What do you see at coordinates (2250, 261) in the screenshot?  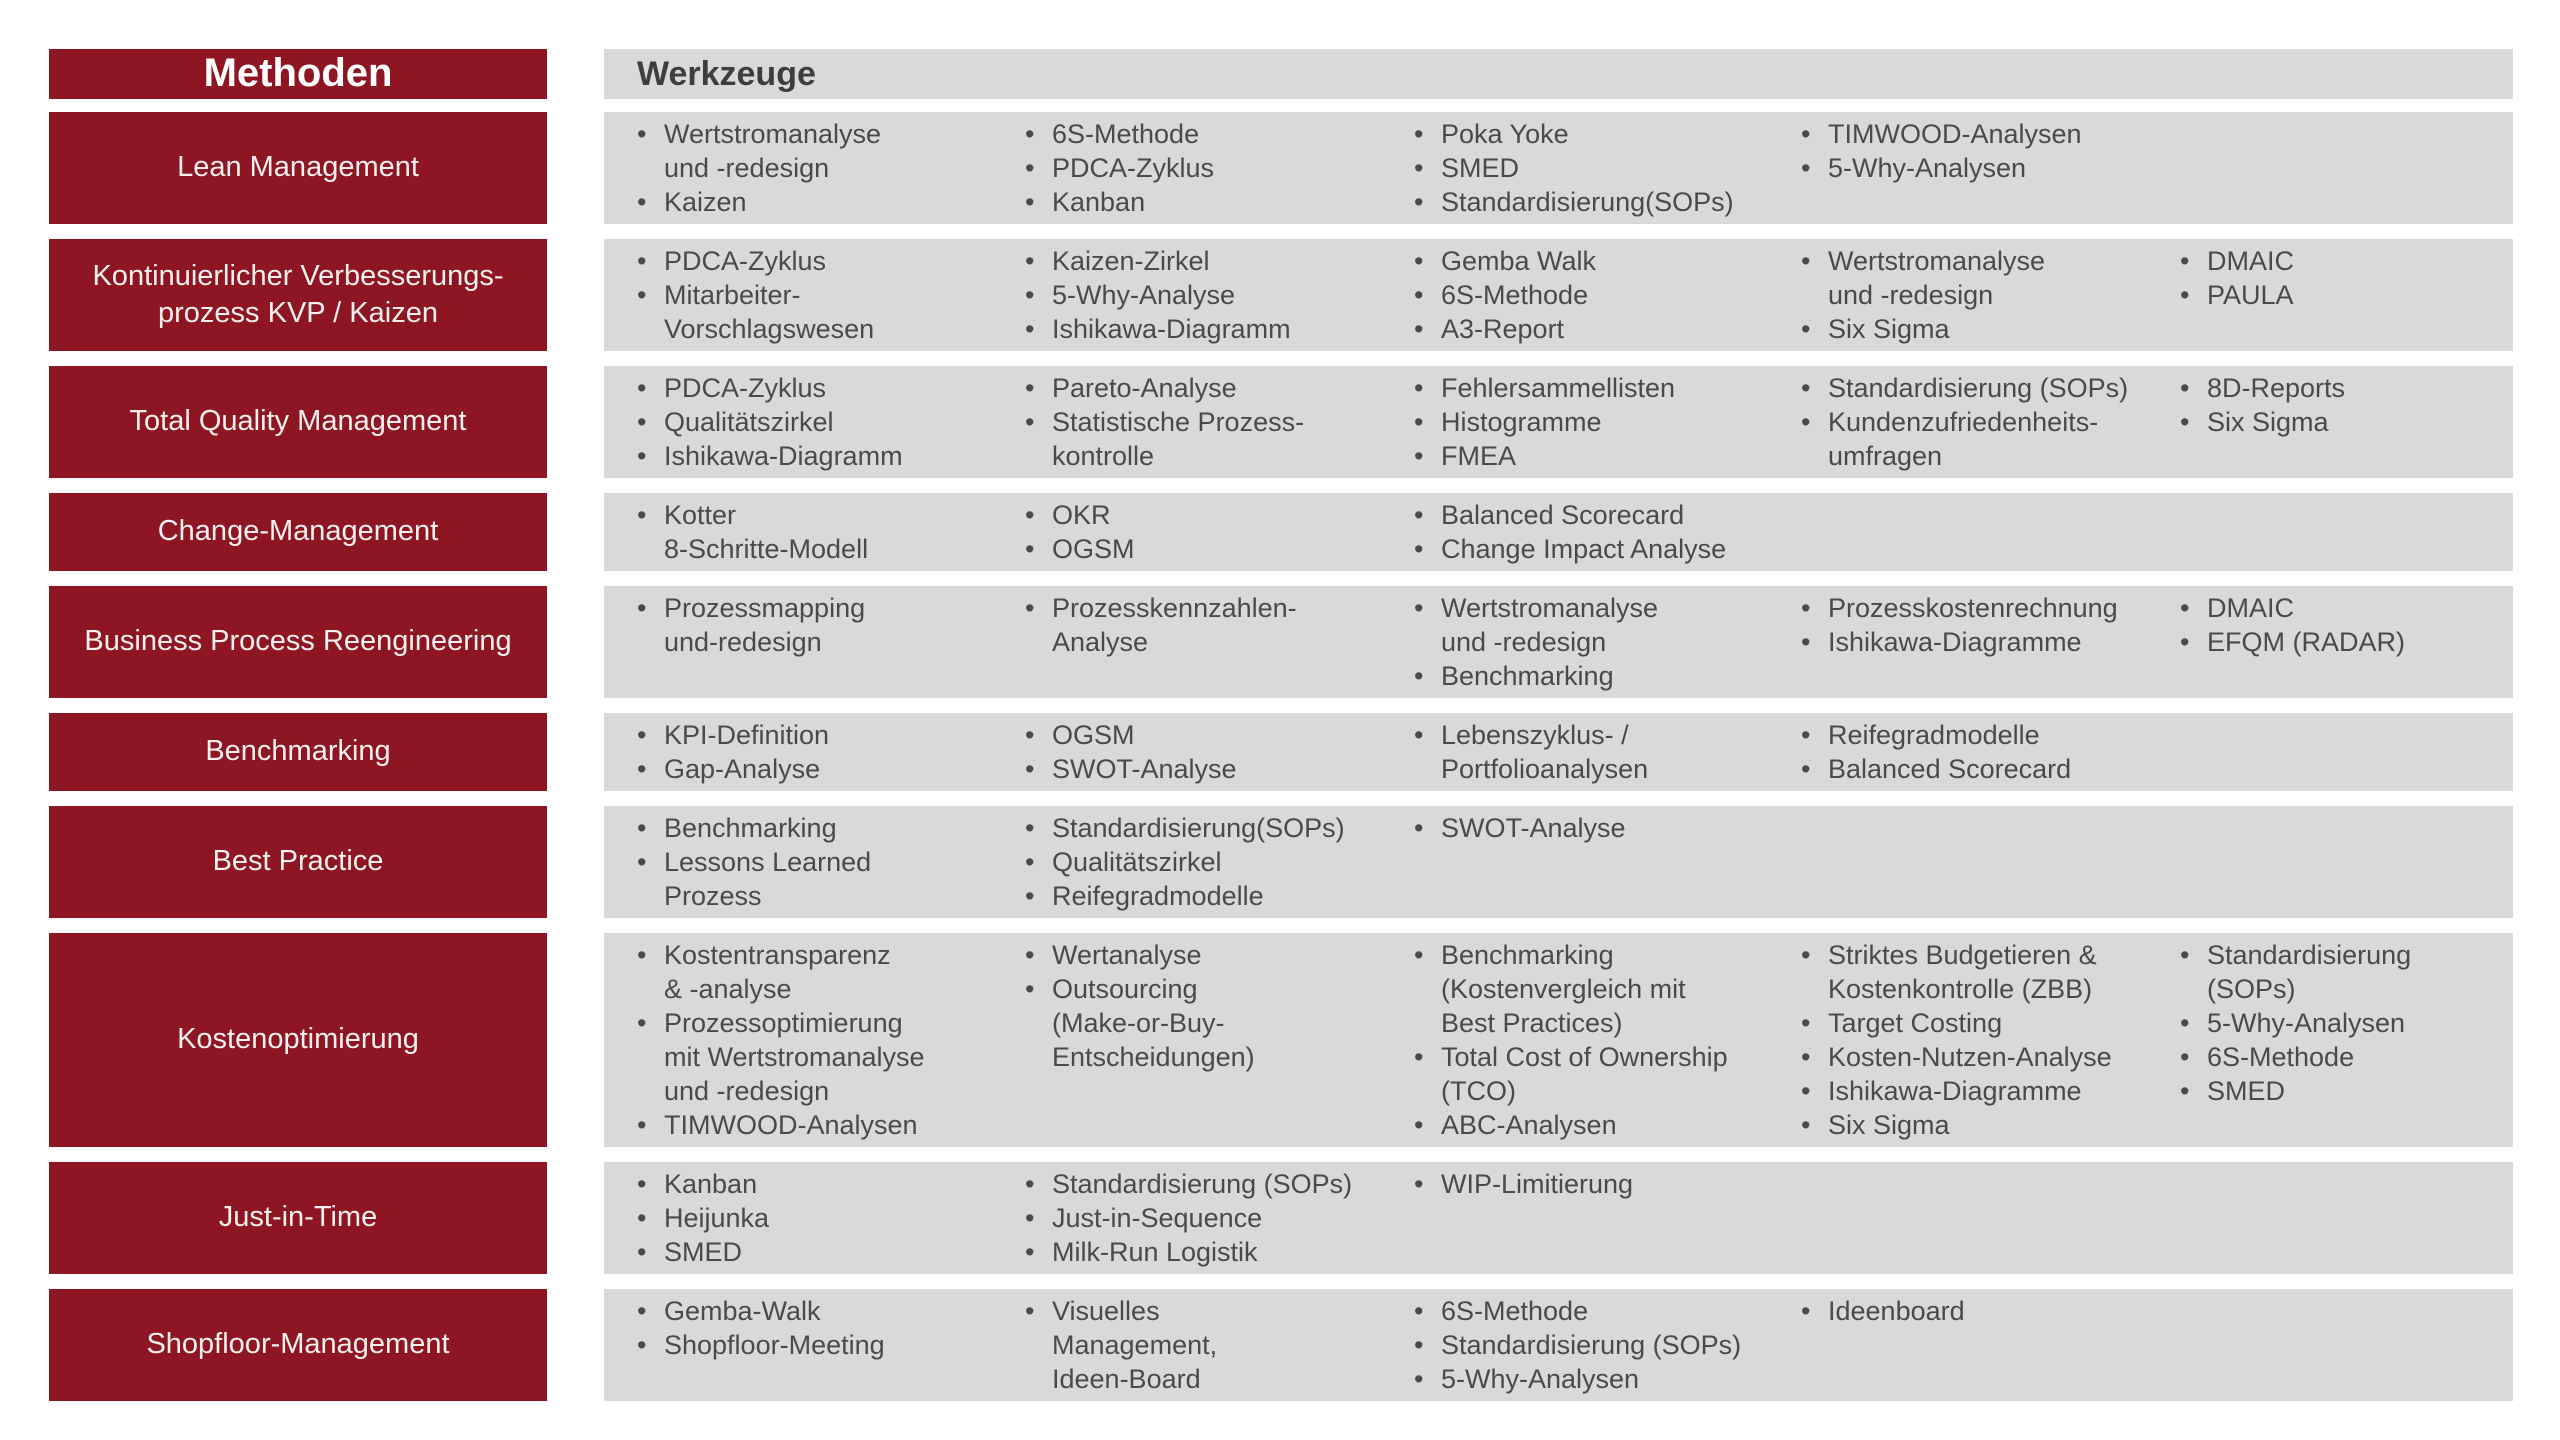 I see `tool-label: DMAIC` at bounding box center [2250, 261].